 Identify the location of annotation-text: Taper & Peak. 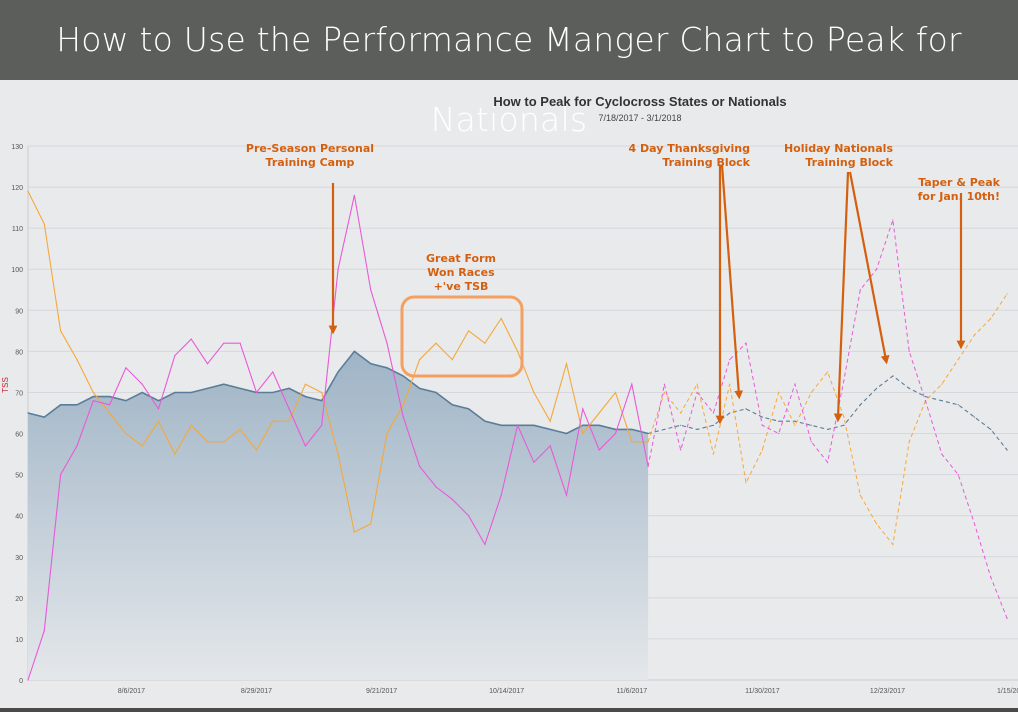
(959, 182).